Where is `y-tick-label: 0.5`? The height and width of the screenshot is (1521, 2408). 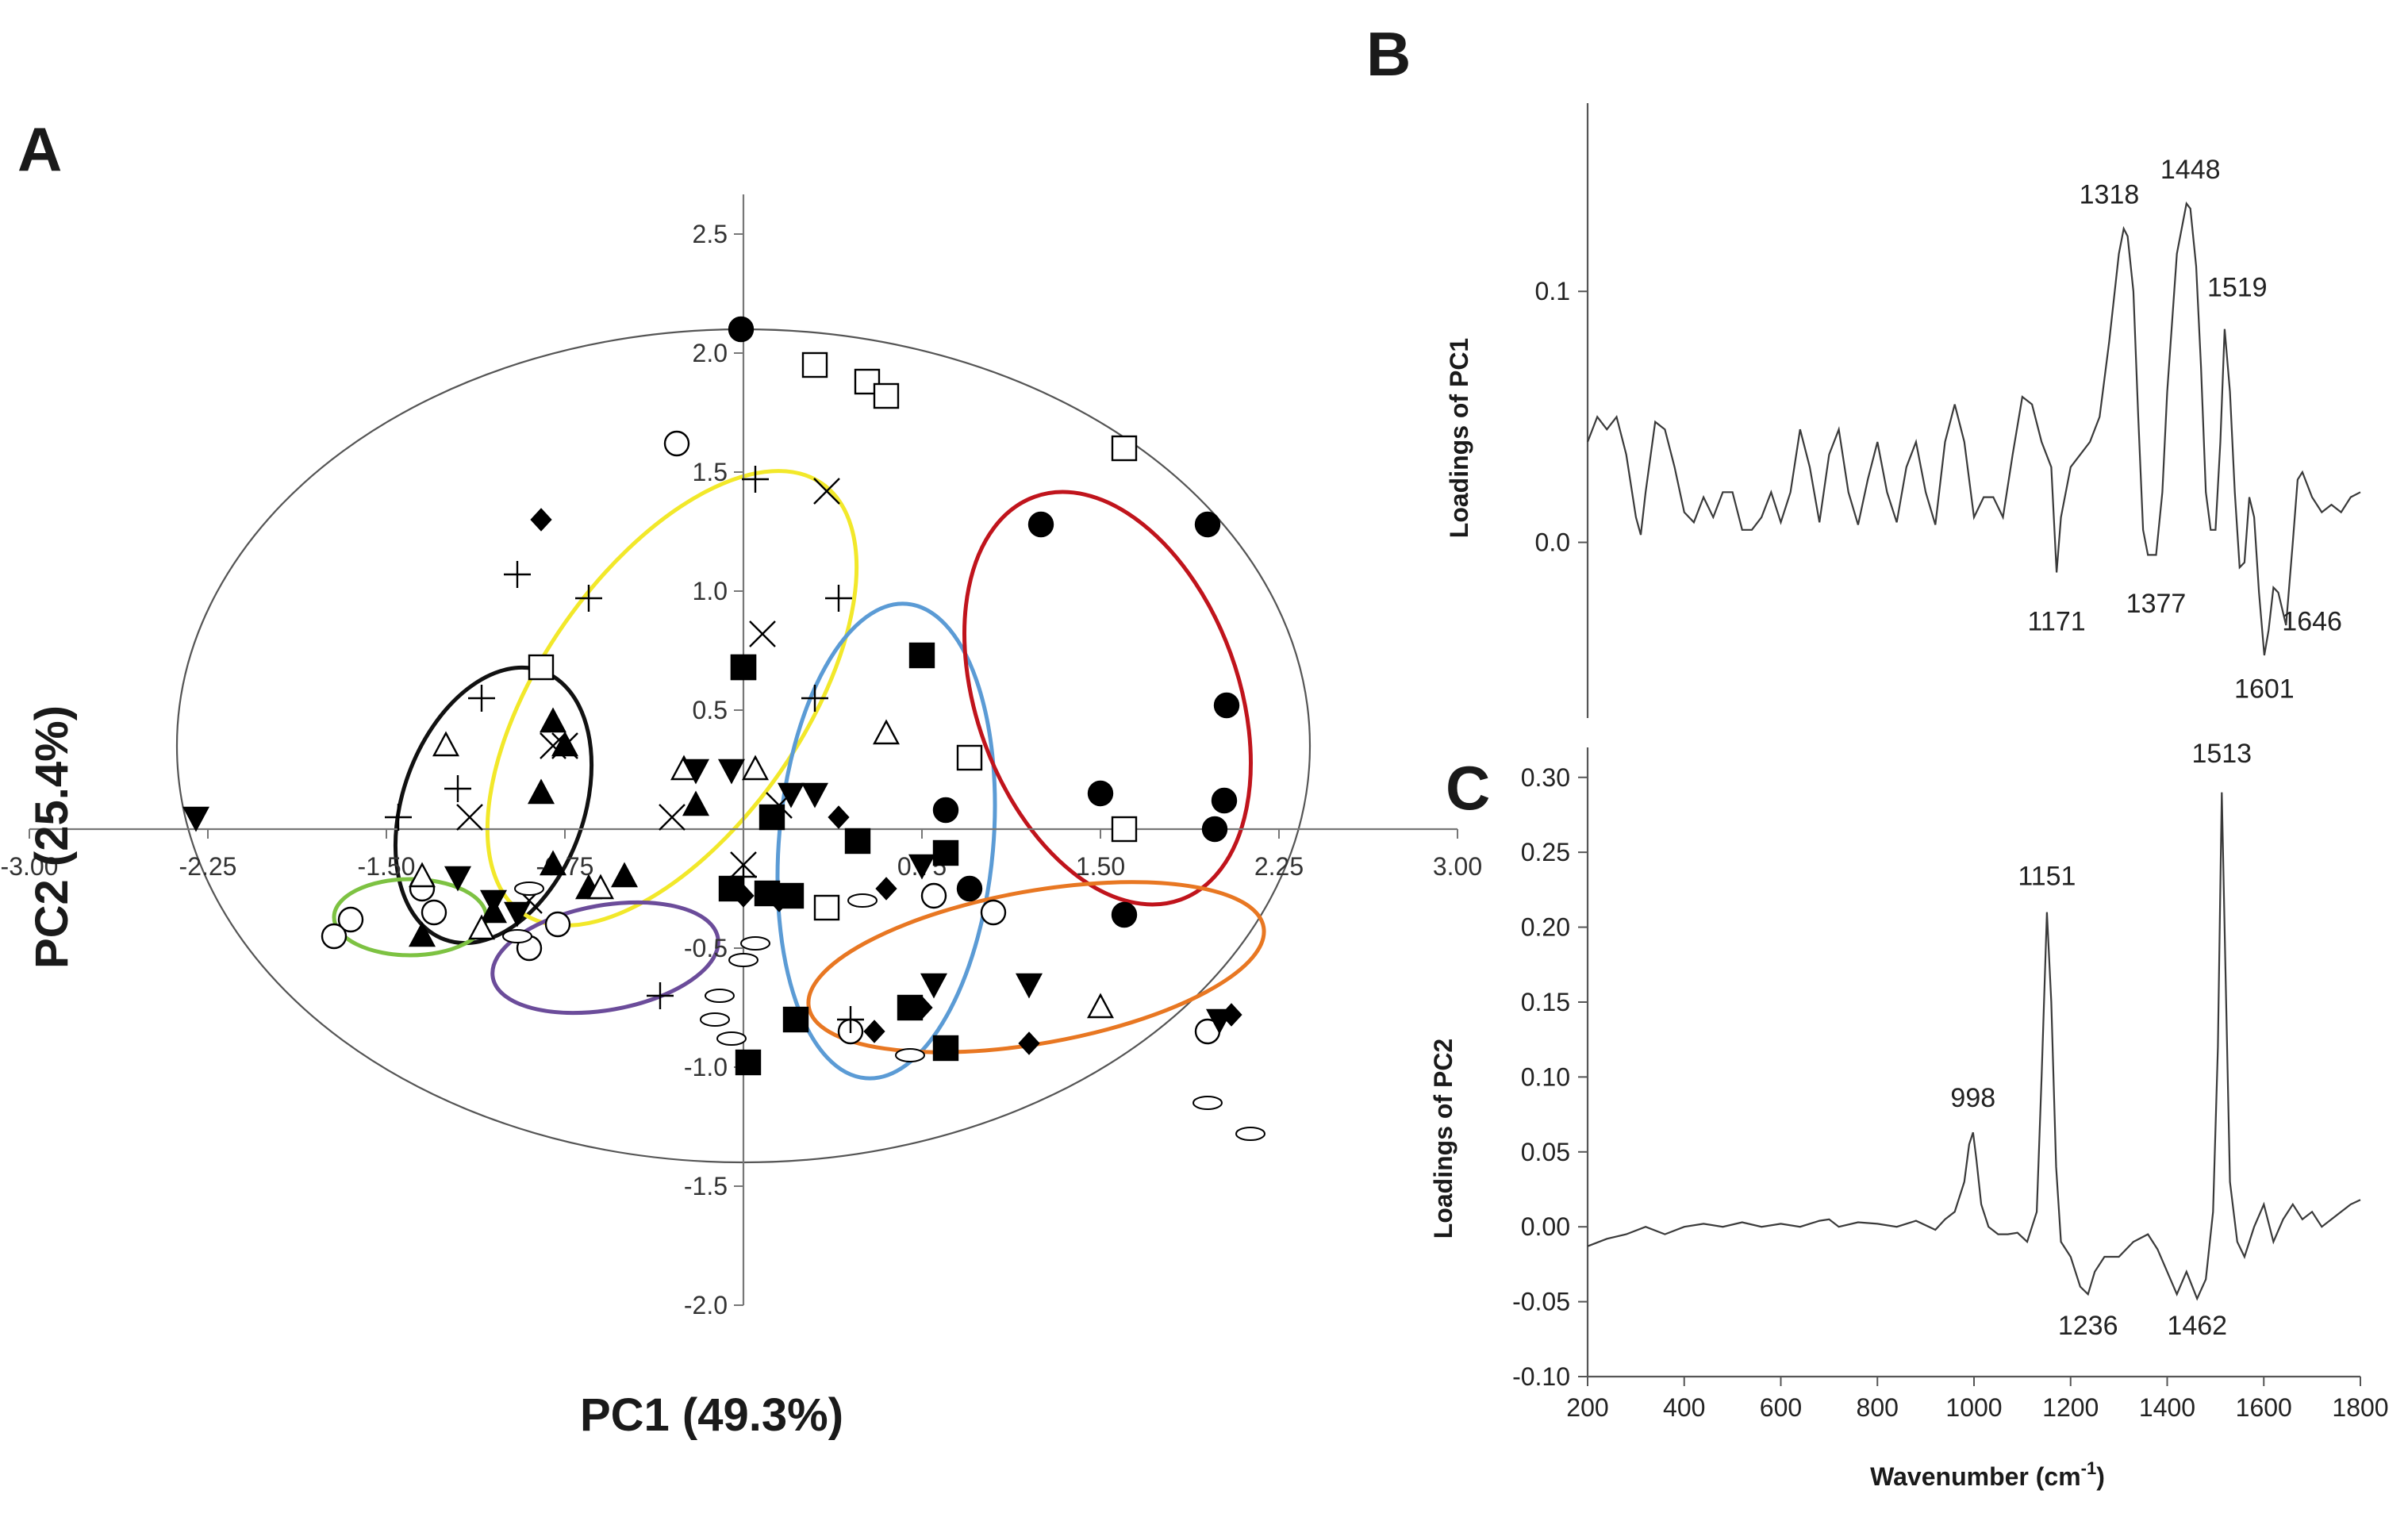
y-tick-label: 0.5 is located at coordinates (711, 710).